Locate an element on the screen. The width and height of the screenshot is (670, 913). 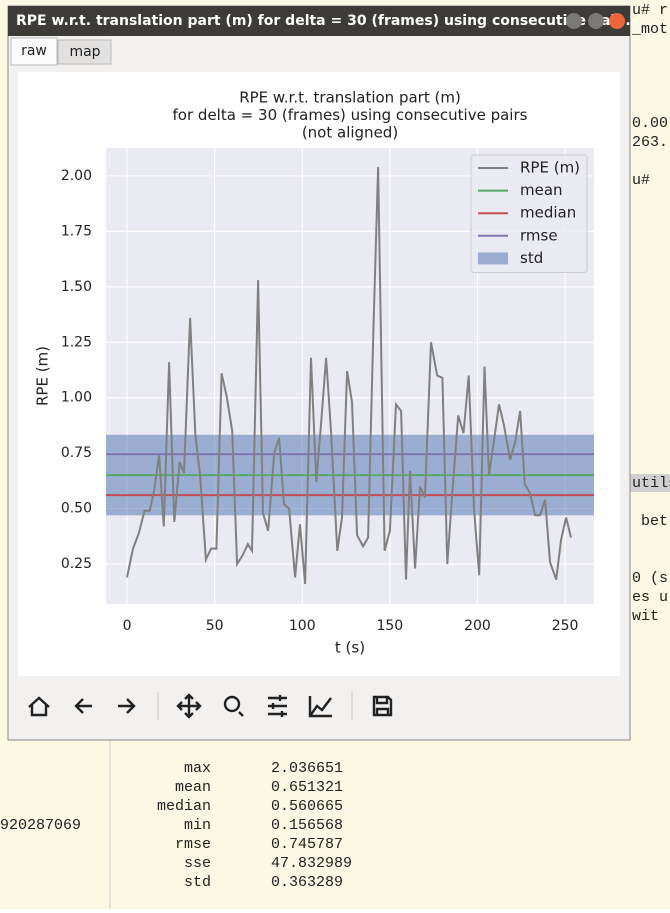
stat-value: 47.832989 is located at coordinates (311, 863).